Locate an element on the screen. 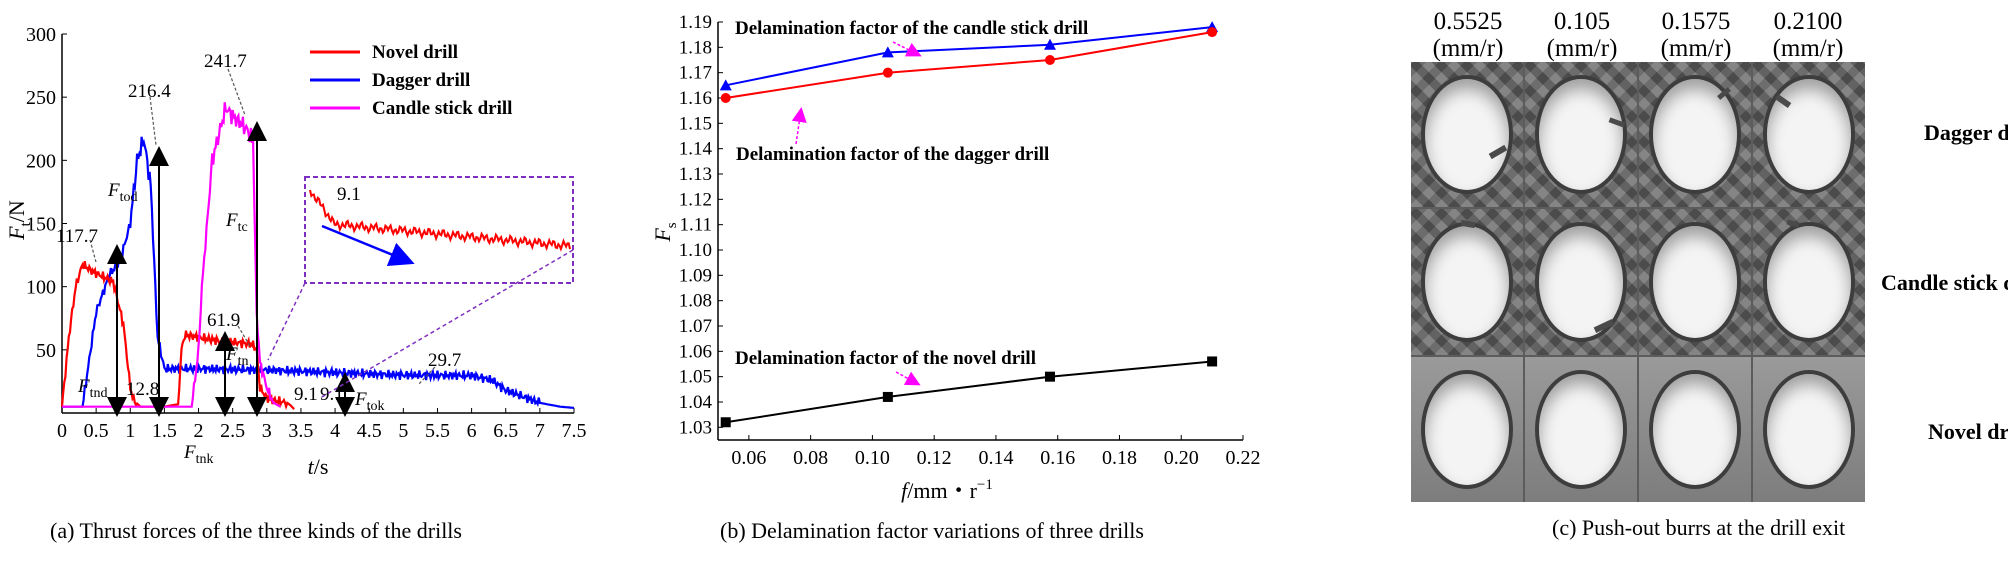 Image resolution: width=2008 pixels, height=566 pixels. speed-label-2: 0.105 (mm/r) is located at coordinates (1582, 35).